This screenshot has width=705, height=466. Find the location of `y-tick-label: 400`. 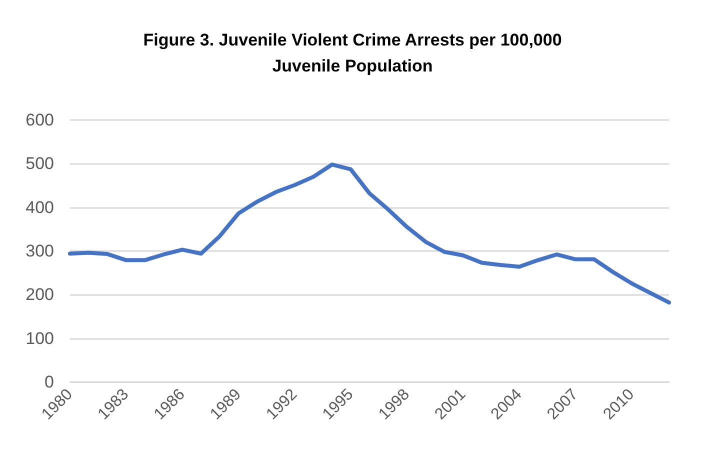

y-tick-label: 400 is located at coordinates (40, 207).